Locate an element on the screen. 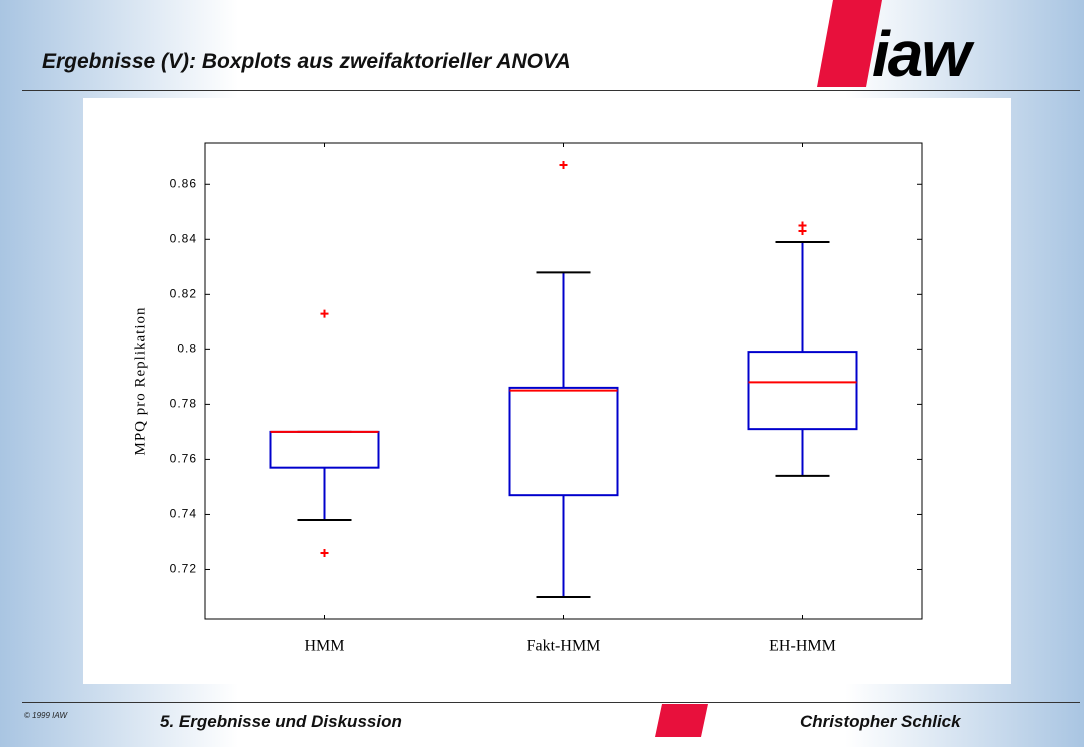  logo-bar is located at coordinates (849, 43).